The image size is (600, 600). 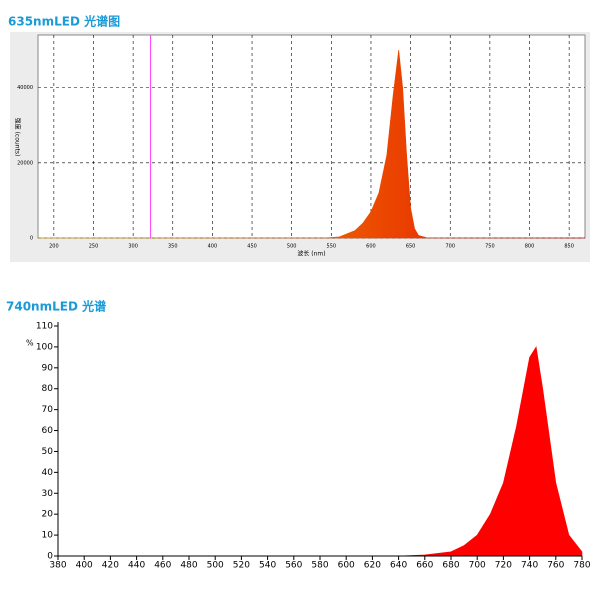 What do you see at coordinates (252, 247) in the screenshot?
I see `x-tick-label: 450` at bounding box center [252, 247].